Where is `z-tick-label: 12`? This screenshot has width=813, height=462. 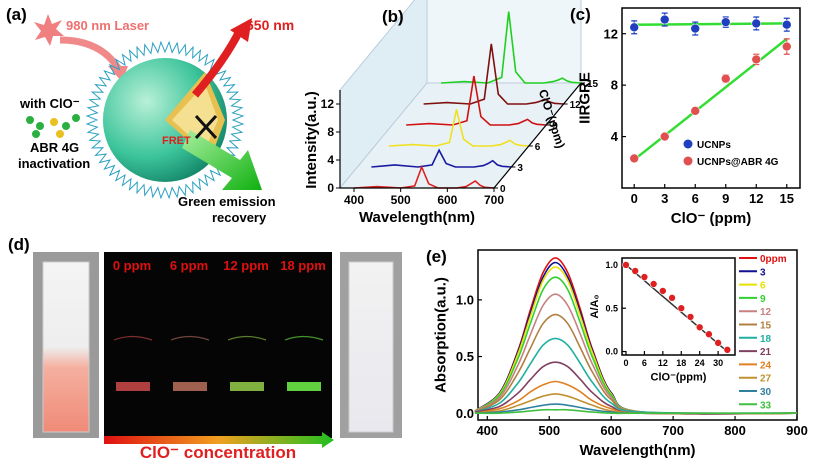 z-tick-label: 12 is located at coordinates (576, 105).